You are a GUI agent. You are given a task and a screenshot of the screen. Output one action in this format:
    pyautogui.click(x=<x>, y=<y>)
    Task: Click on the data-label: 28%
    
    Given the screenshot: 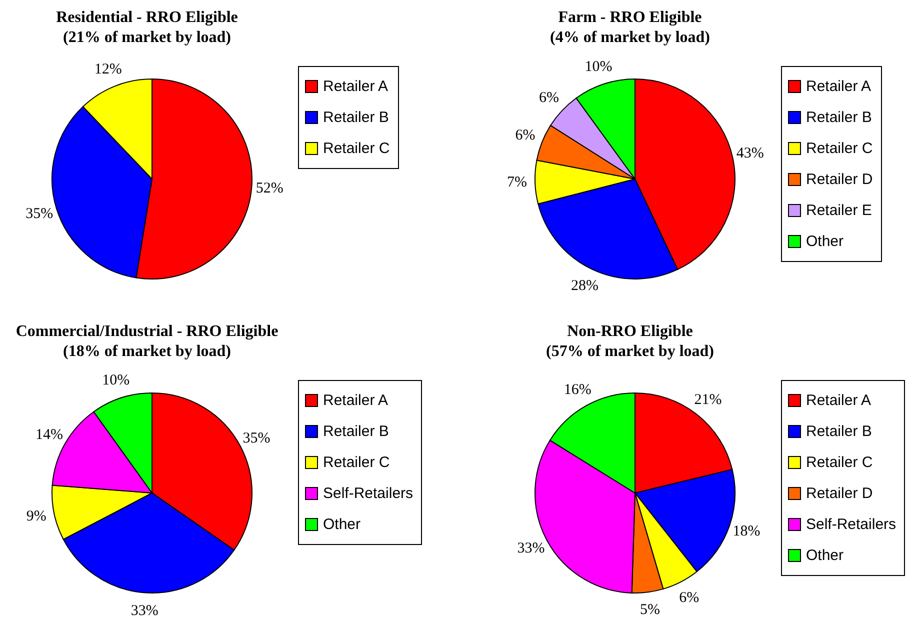 What is the action you would take?
    pyautogui.click(x=585, y=286)
    